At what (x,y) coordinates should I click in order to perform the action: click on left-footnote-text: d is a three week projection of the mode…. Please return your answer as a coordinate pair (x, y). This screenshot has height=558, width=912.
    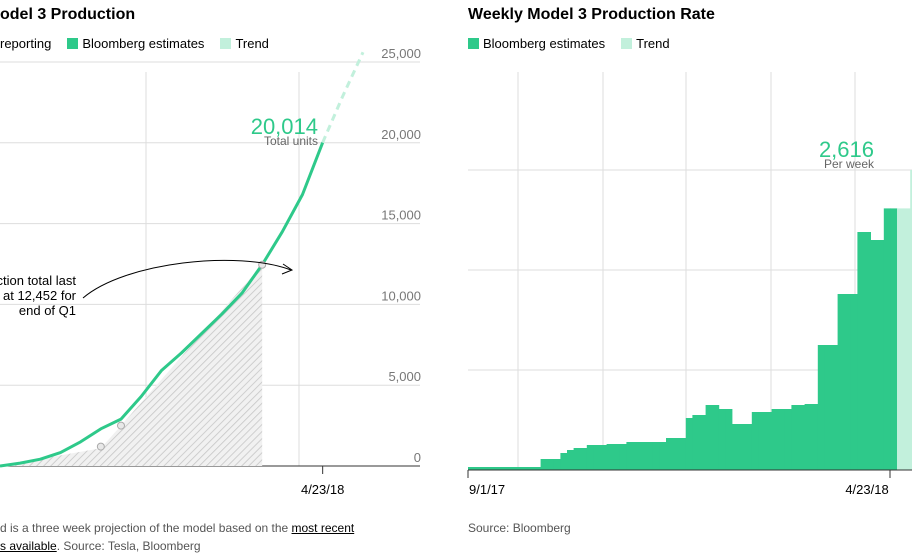
    Looking at the image, I should click on (146, 528).